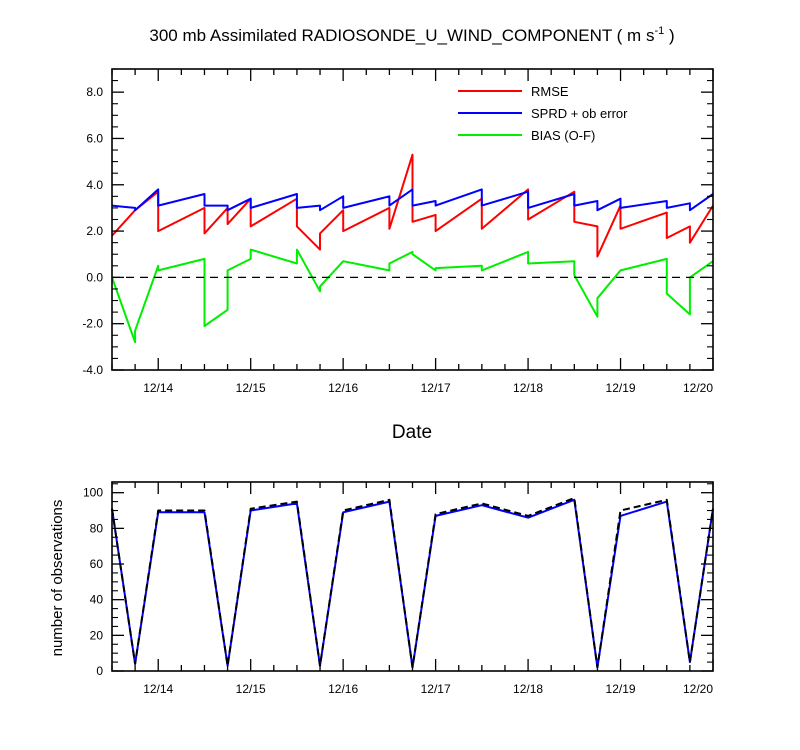 Image resolution: width=800 pixels, height=750 pixels. Describe the element at coordinates (94, 277) in the screenshot. I see `y-tick-label: 0.0` at that location.